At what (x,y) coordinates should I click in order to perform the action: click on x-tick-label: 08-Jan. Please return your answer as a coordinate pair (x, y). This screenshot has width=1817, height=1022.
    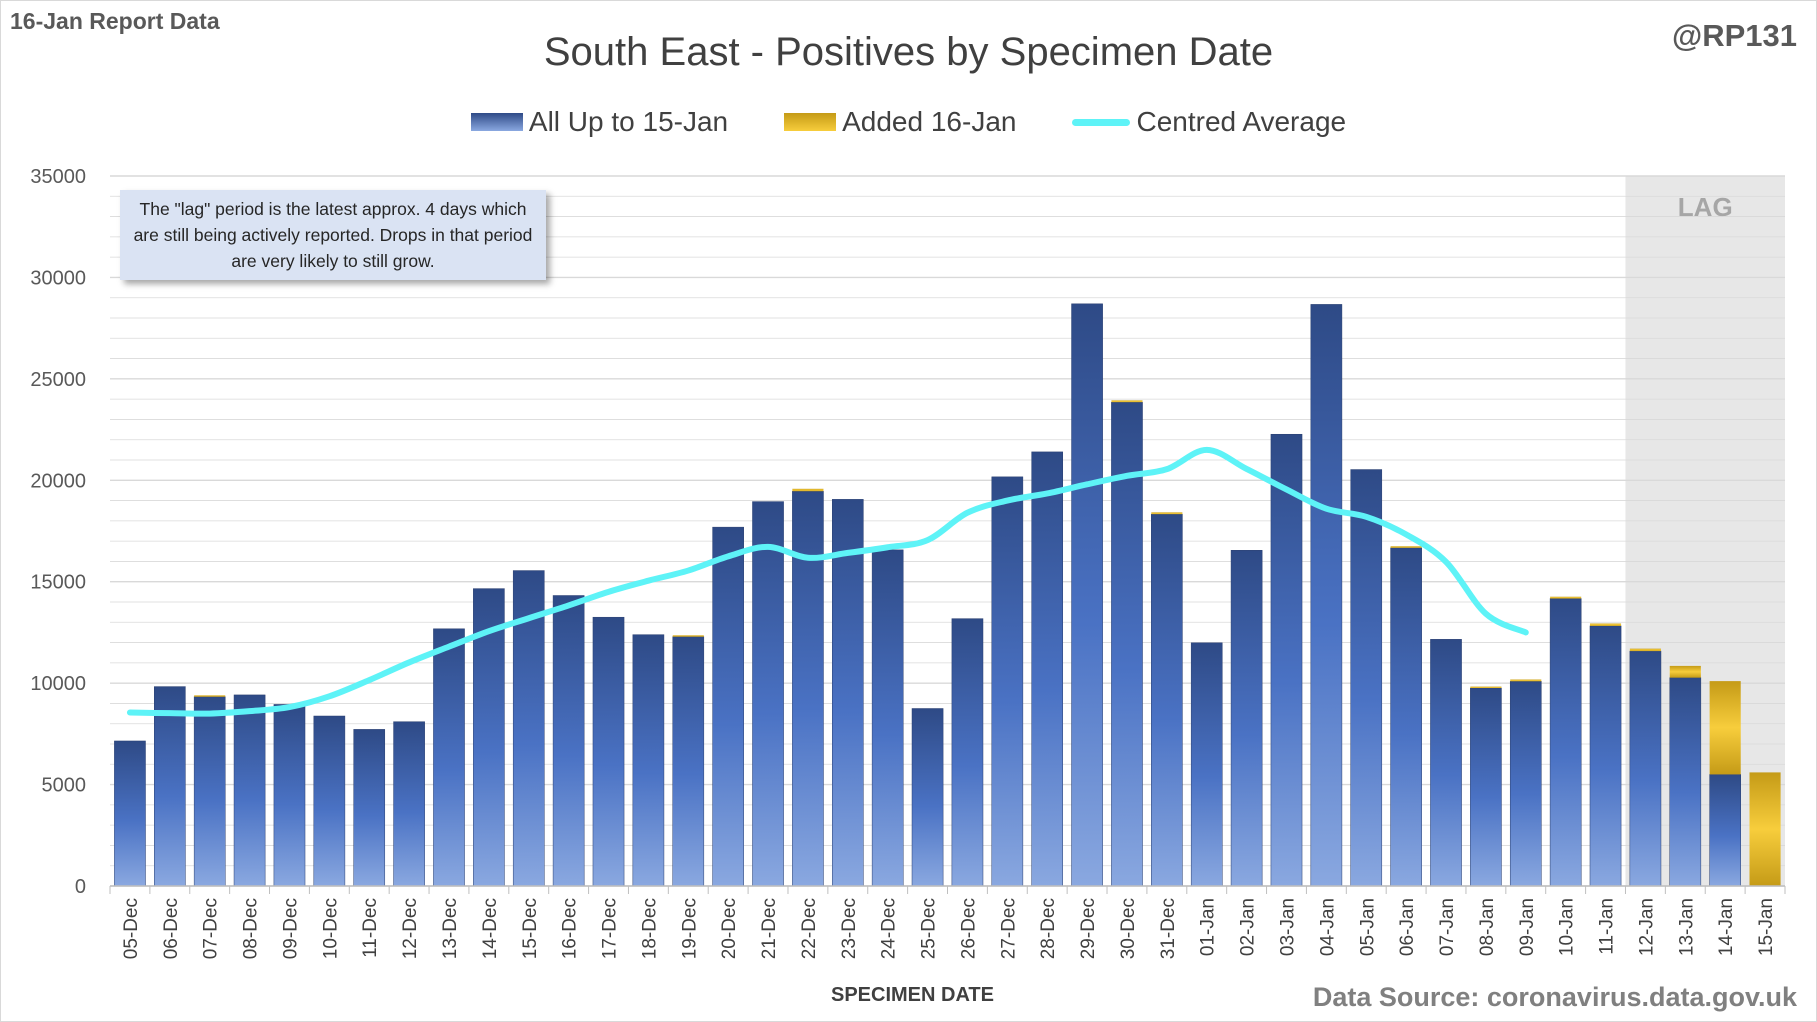
    Looking at the image, I should click on (1487, 927).